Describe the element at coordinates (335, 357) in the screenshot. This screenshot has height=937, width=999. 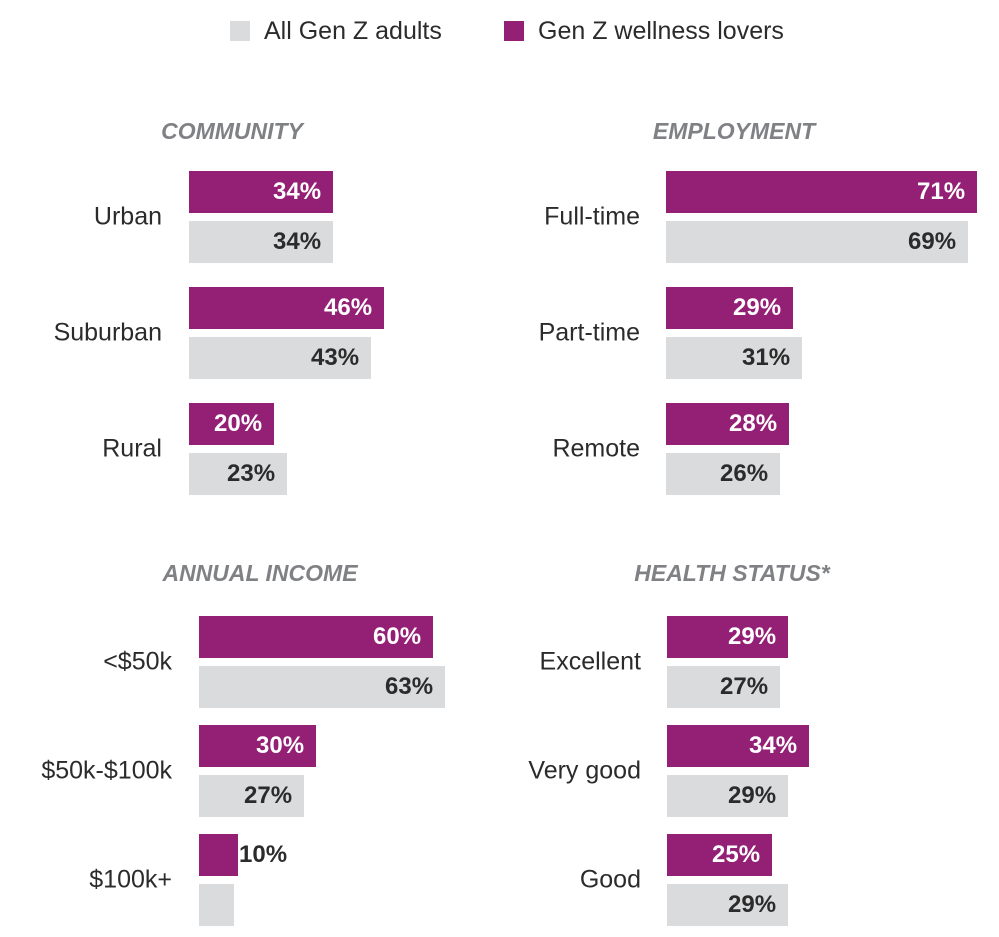
I see `value-label-all-gen-z-suburban: 43%` at that location.